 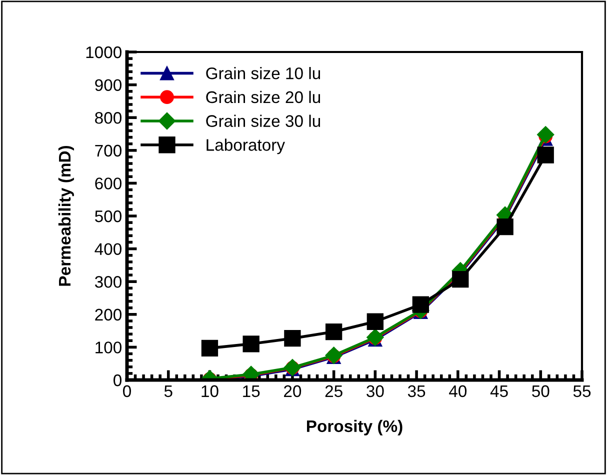 What do you see at coordinates (333, 391) in the screenshot?
I see `x-tick-label: 25` at bounding box center [333, 391].